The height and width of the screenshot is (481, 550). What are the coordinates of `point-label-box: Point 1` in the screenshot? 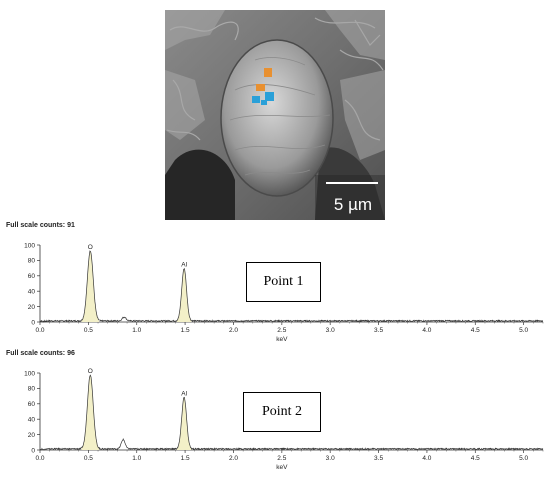 It's located at (283, 282).